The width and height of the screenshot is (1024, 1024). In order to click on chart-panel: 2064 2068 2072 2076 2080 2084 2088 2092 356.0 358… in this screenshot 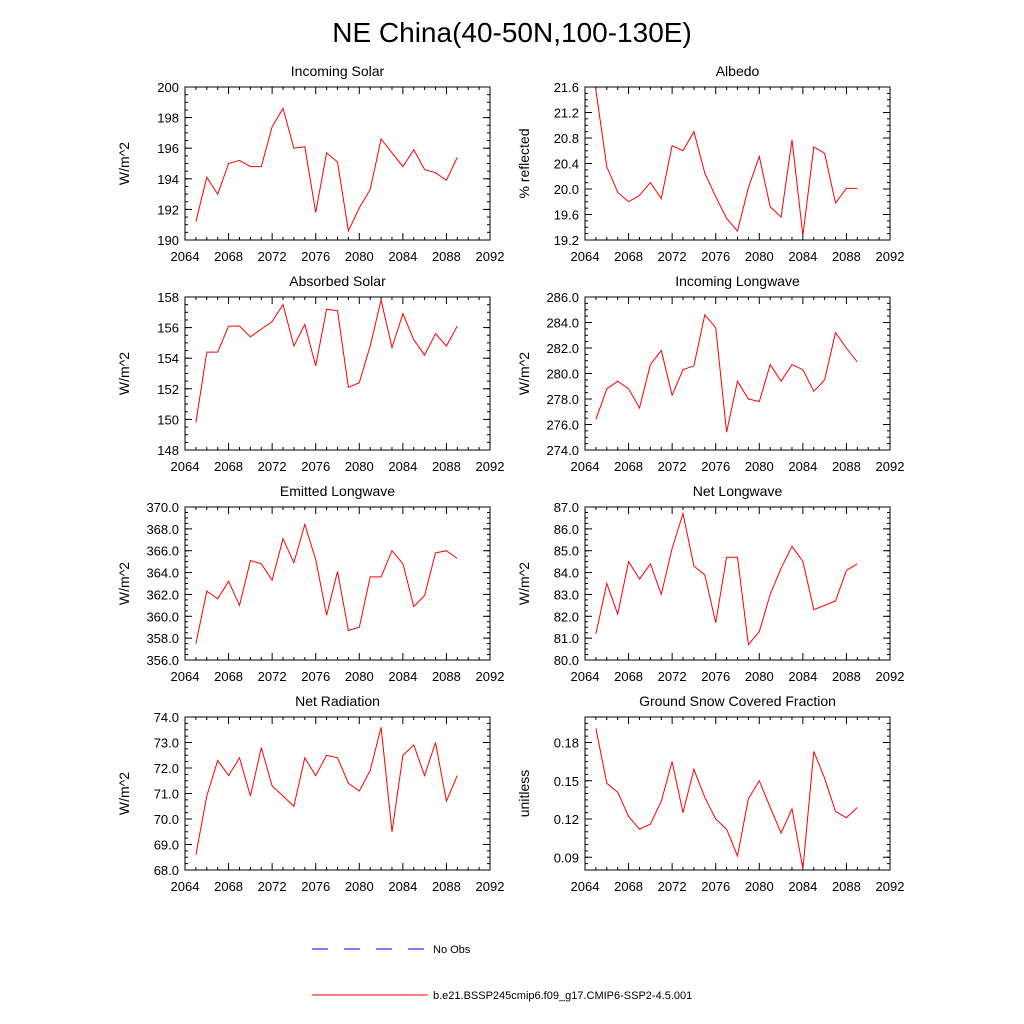, I will do `click(310, 583)`.